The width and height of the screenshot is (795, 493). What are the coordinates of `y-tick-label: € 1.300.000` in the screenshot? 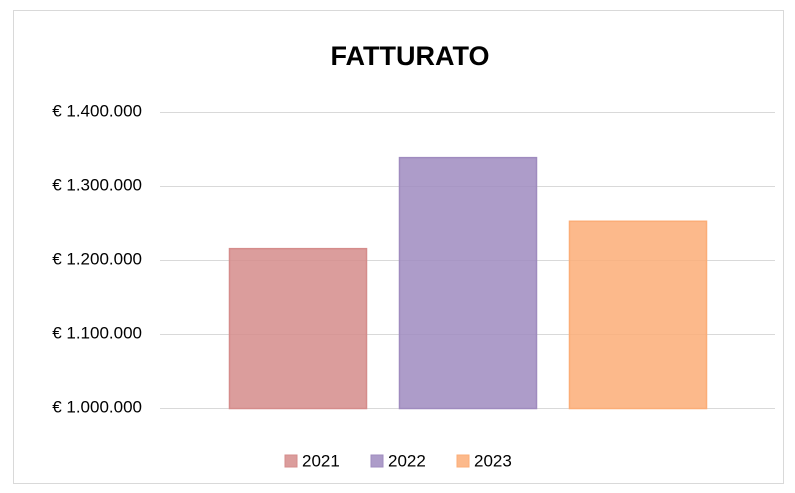 It's located at (97, 184).